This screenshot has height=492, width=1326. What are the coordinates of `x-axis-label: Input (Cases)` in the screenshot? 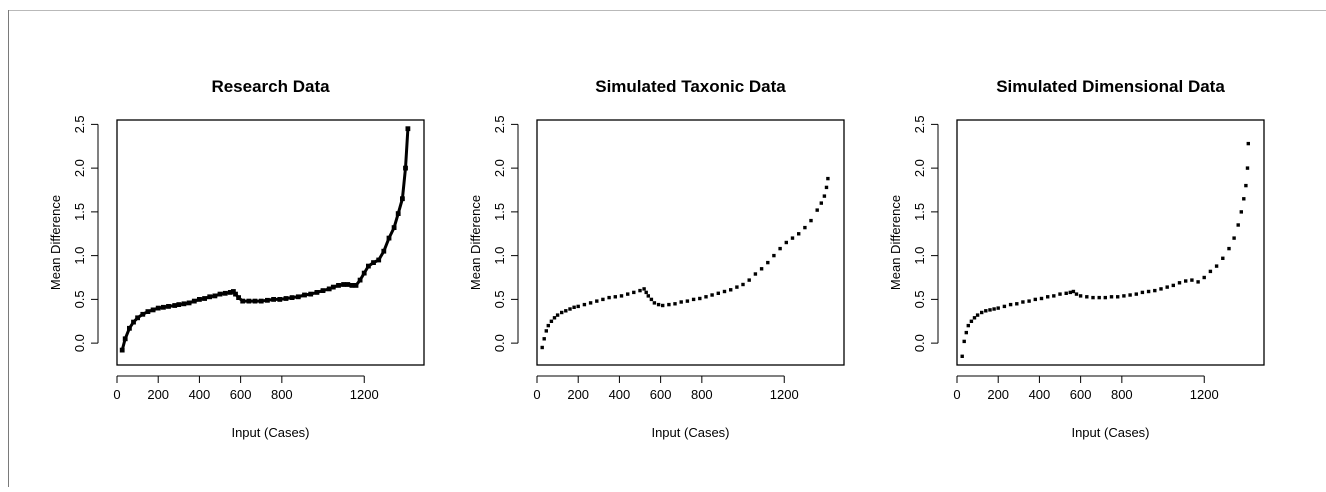 It's located at (1110, 432).